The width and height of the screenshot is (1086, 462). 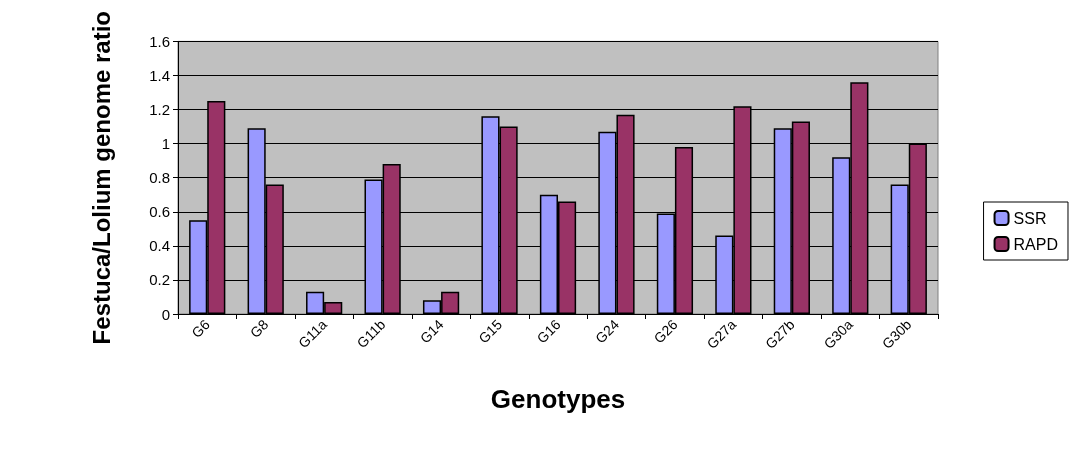 I want to click on y-axis-title: Festuca/Lolium genome ratio, so click(x=101, y=178).